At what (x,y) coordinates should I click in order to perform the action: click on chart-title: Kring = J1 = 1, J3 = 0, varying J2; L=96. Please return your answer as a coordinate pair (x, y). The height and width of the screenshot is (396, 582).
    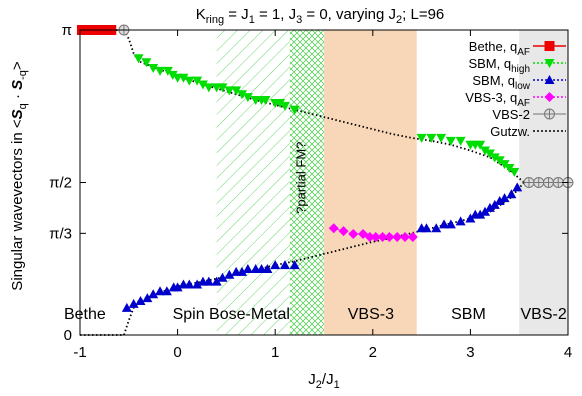
    Looking at the image, I should click on (320, 16).